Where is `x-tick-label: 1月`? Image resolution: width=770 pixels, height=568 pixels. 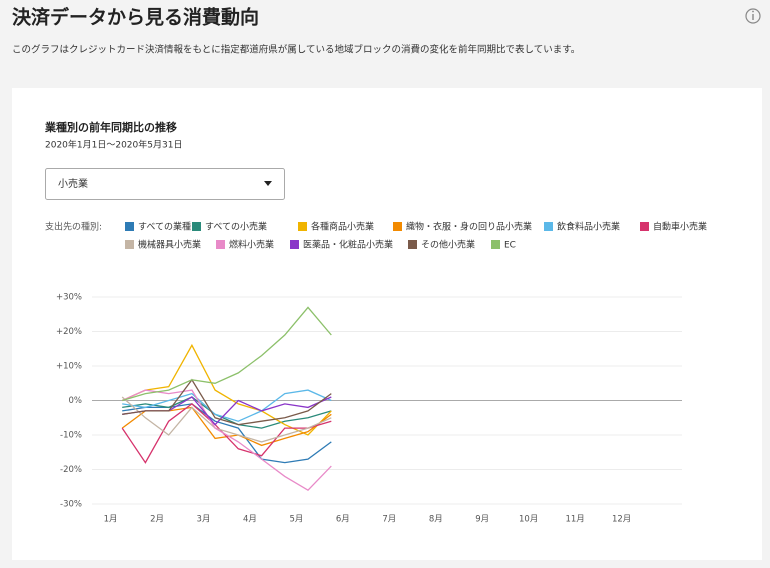
x-tick-label: 1月 is located at coordinates (111, 520).